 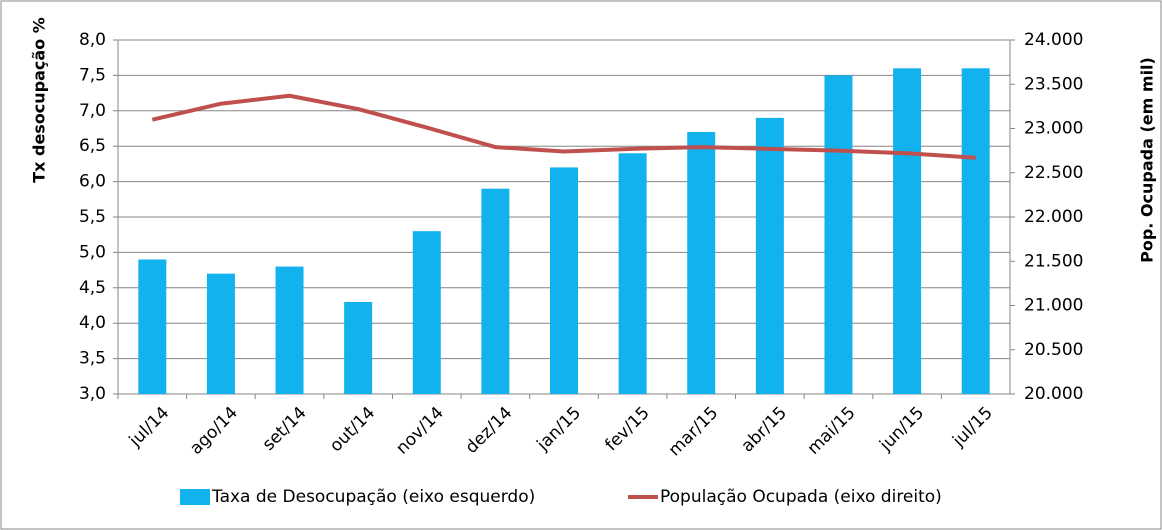 I want to click on y-tick-label: 3,5, so click(x=92, y=359).